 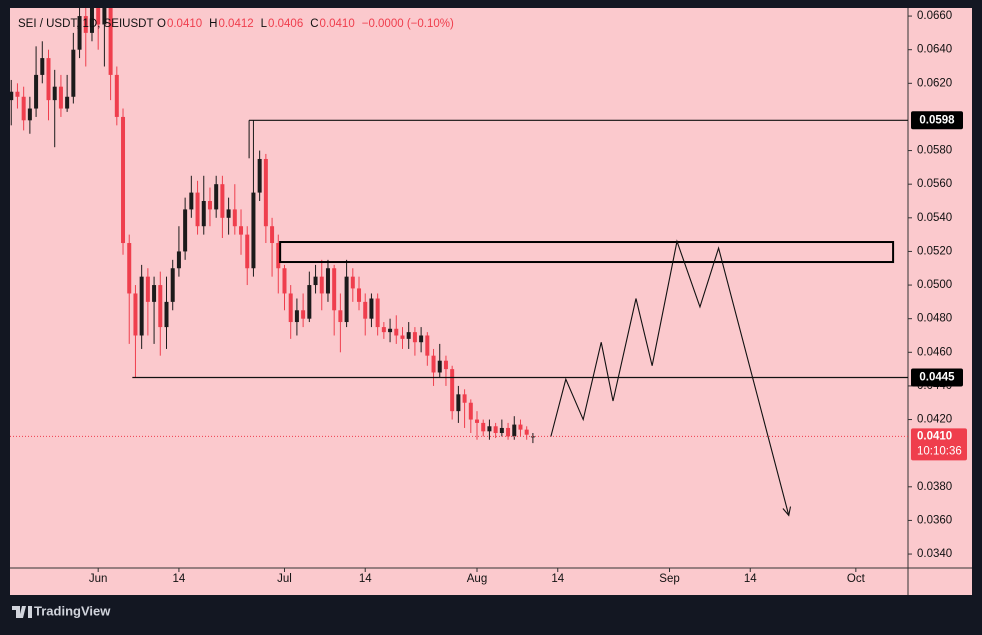 I want to click on y-tick-label: 0.0660, so click(x=934, y=16).